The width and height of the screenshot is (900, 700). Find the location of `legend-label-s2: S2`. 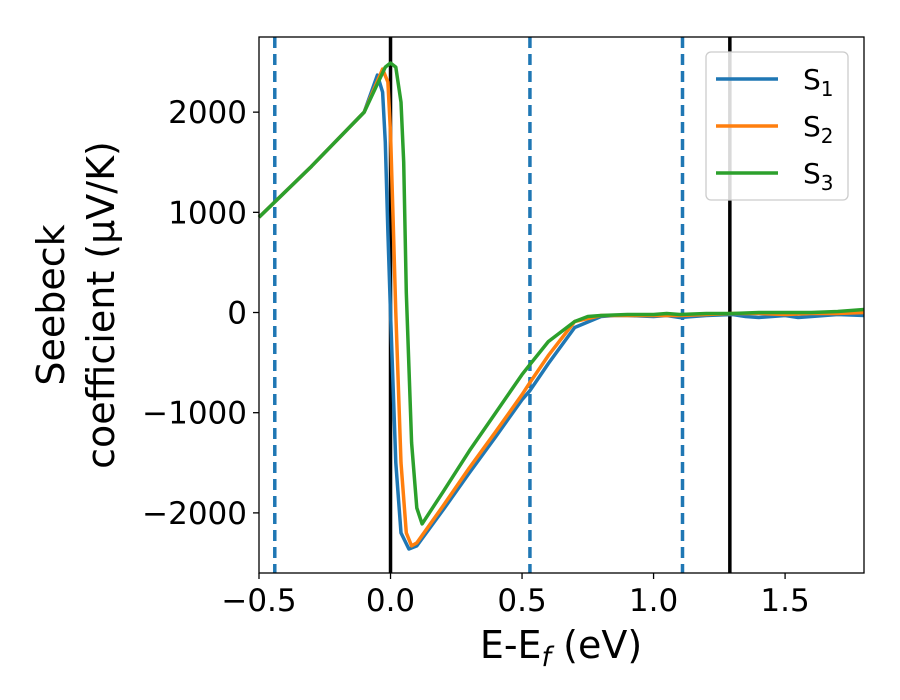

legend-label-s2: S2 is located at coordinates (818, 129).